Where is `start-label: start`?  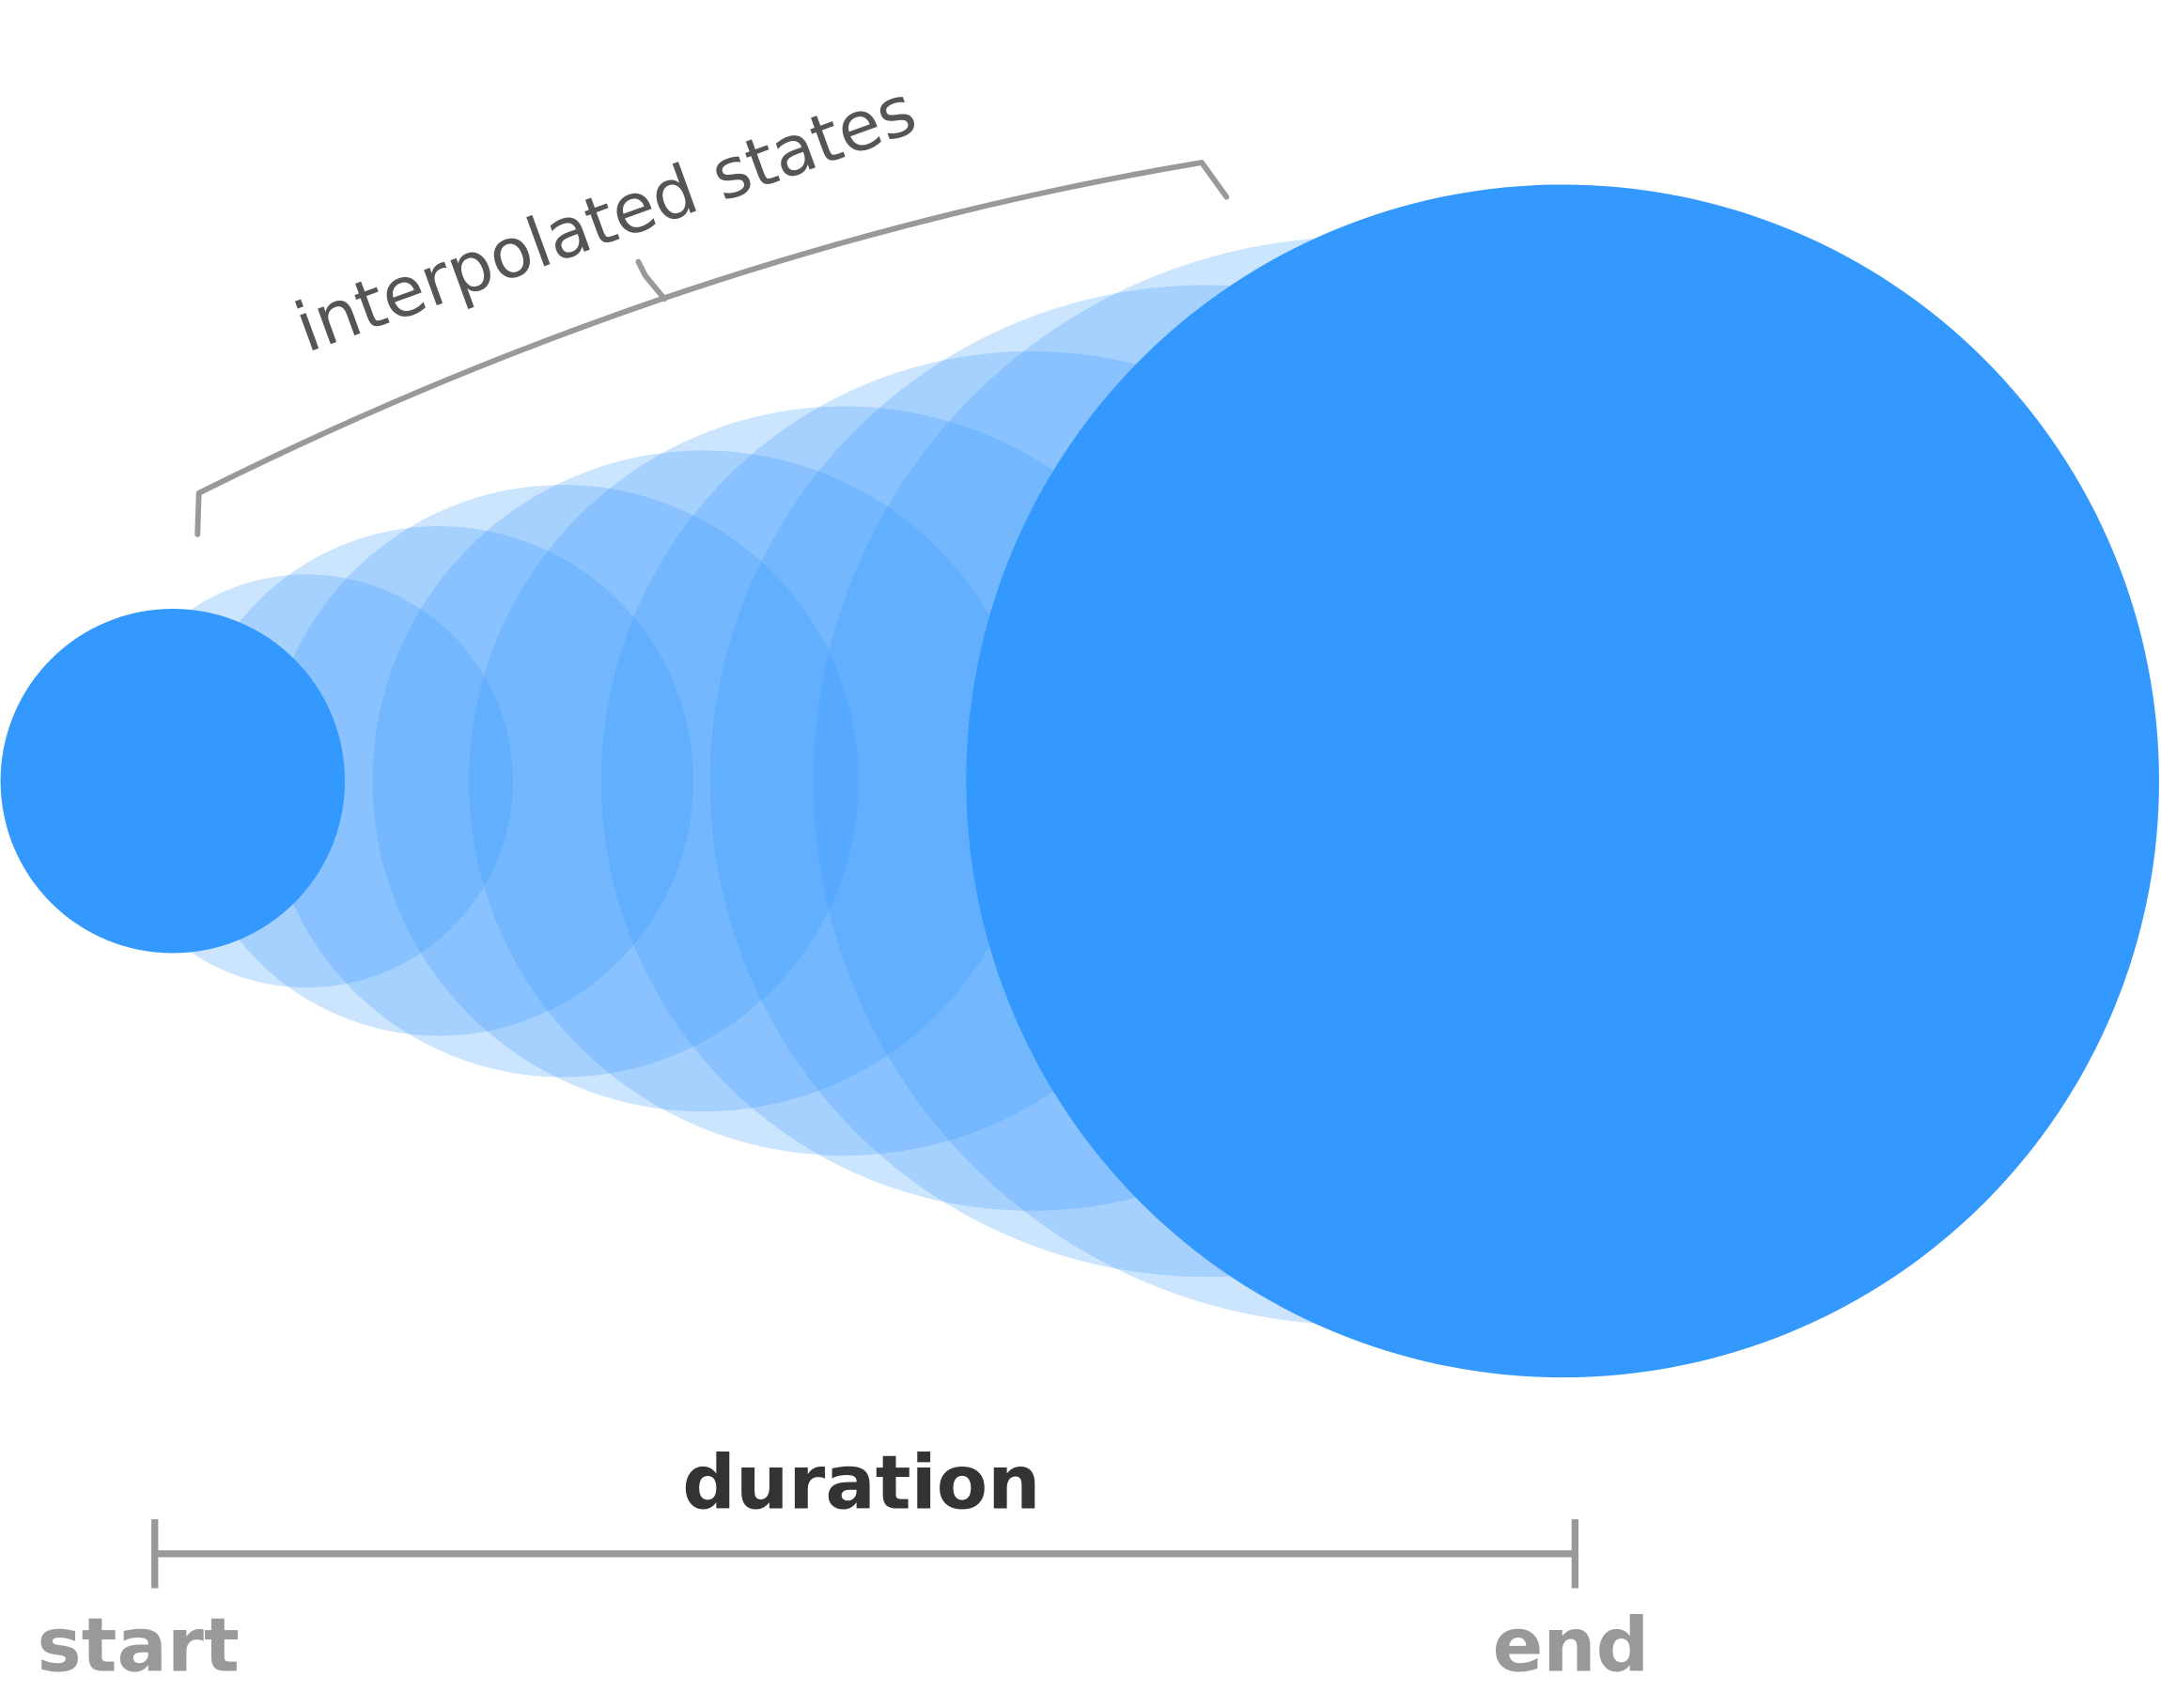
start-label: start is located at coordinates (139, 1645).